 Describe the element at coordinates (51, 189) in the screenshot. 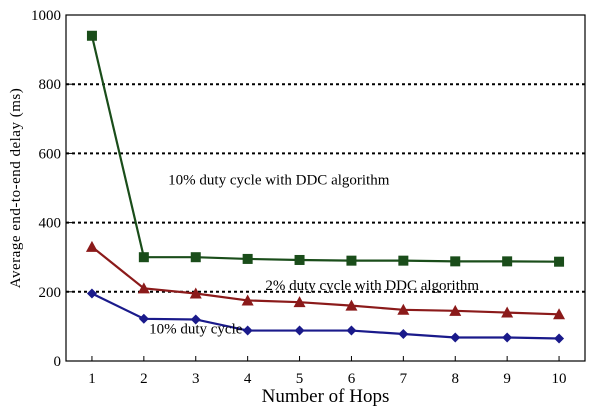

I see `y-axis-ticks: 0 200 400 600 800 1000` at that location.